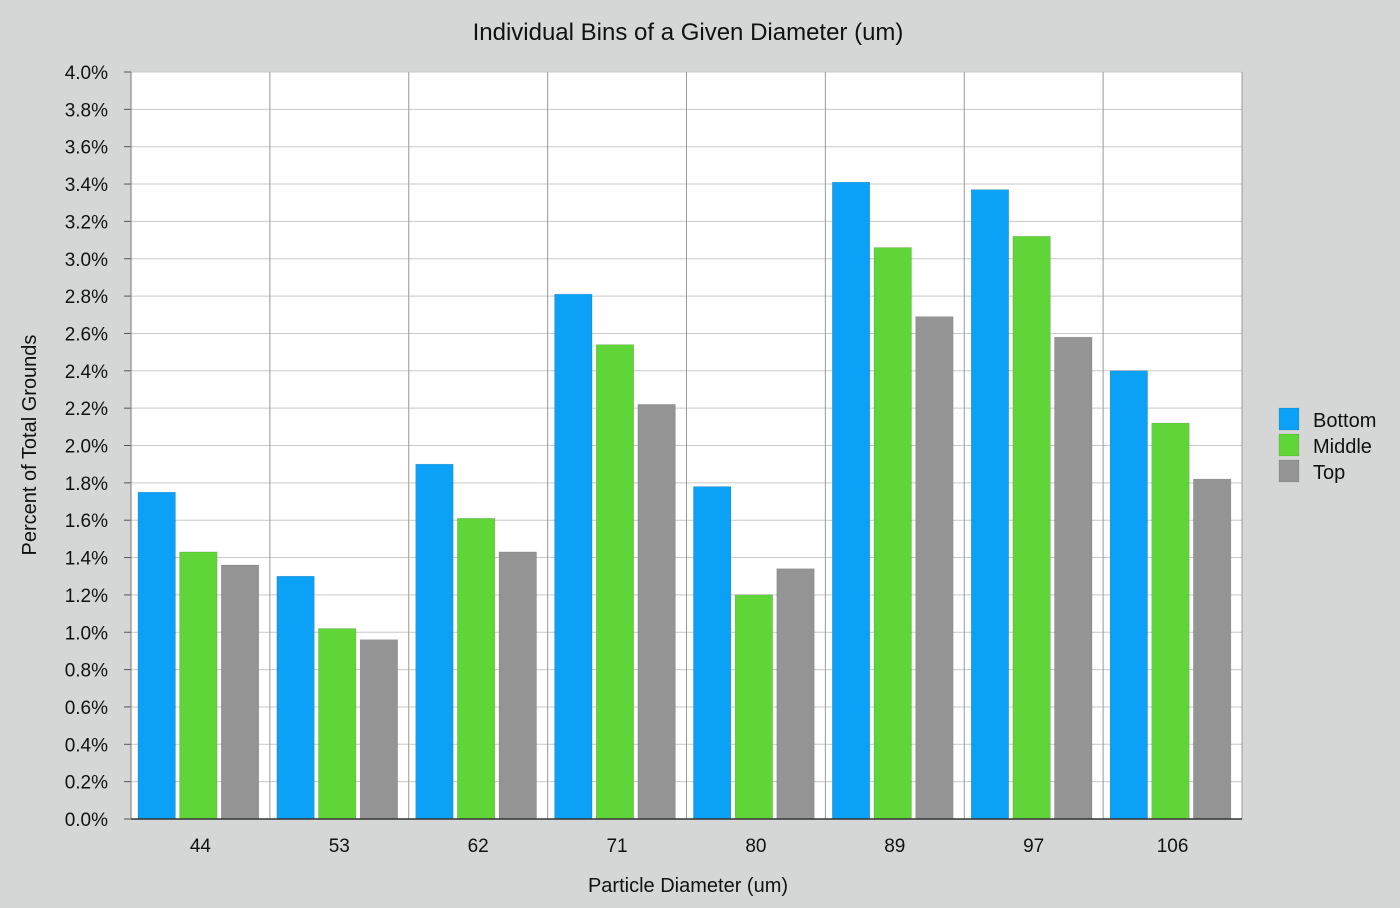 This screenshot has height=908, width=1400. I want to click on y-tick-label: 1.4%, so click(86, 559).